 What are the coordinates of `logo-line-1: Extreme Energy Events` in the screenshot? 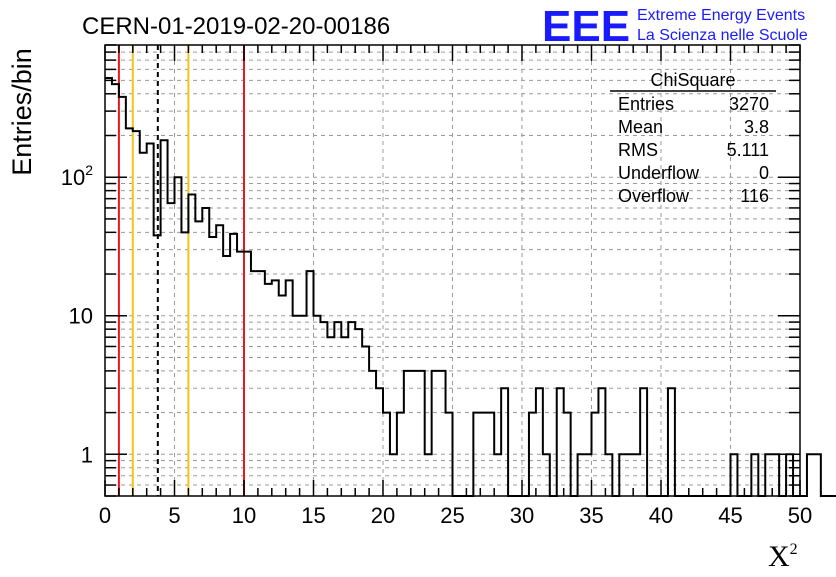 It's located at (721, 15).